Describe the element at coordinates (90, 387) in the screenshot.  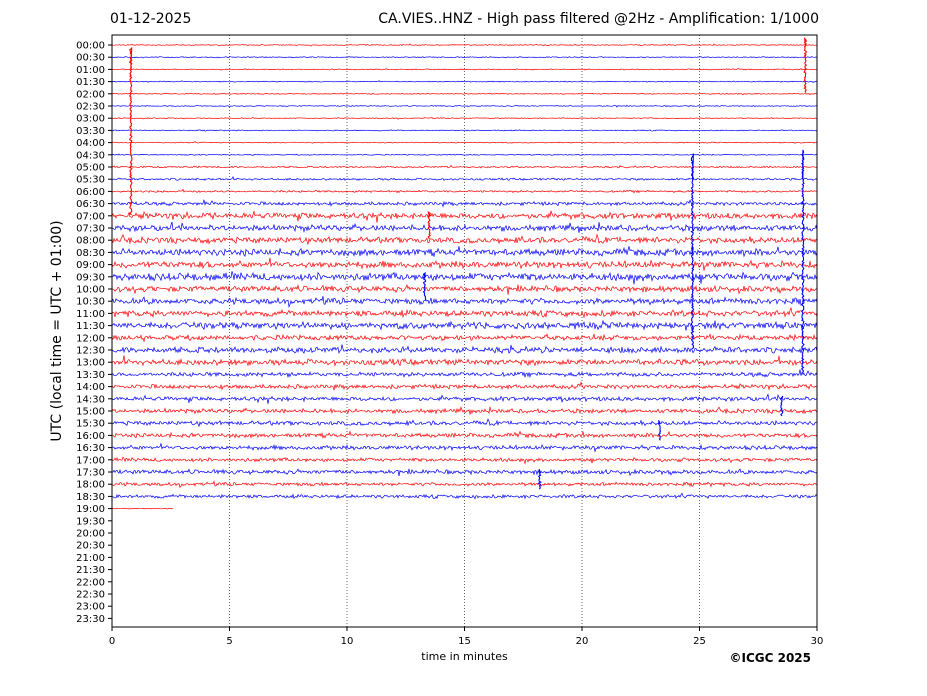
I see `y-tick-label: 14:00` at that location.